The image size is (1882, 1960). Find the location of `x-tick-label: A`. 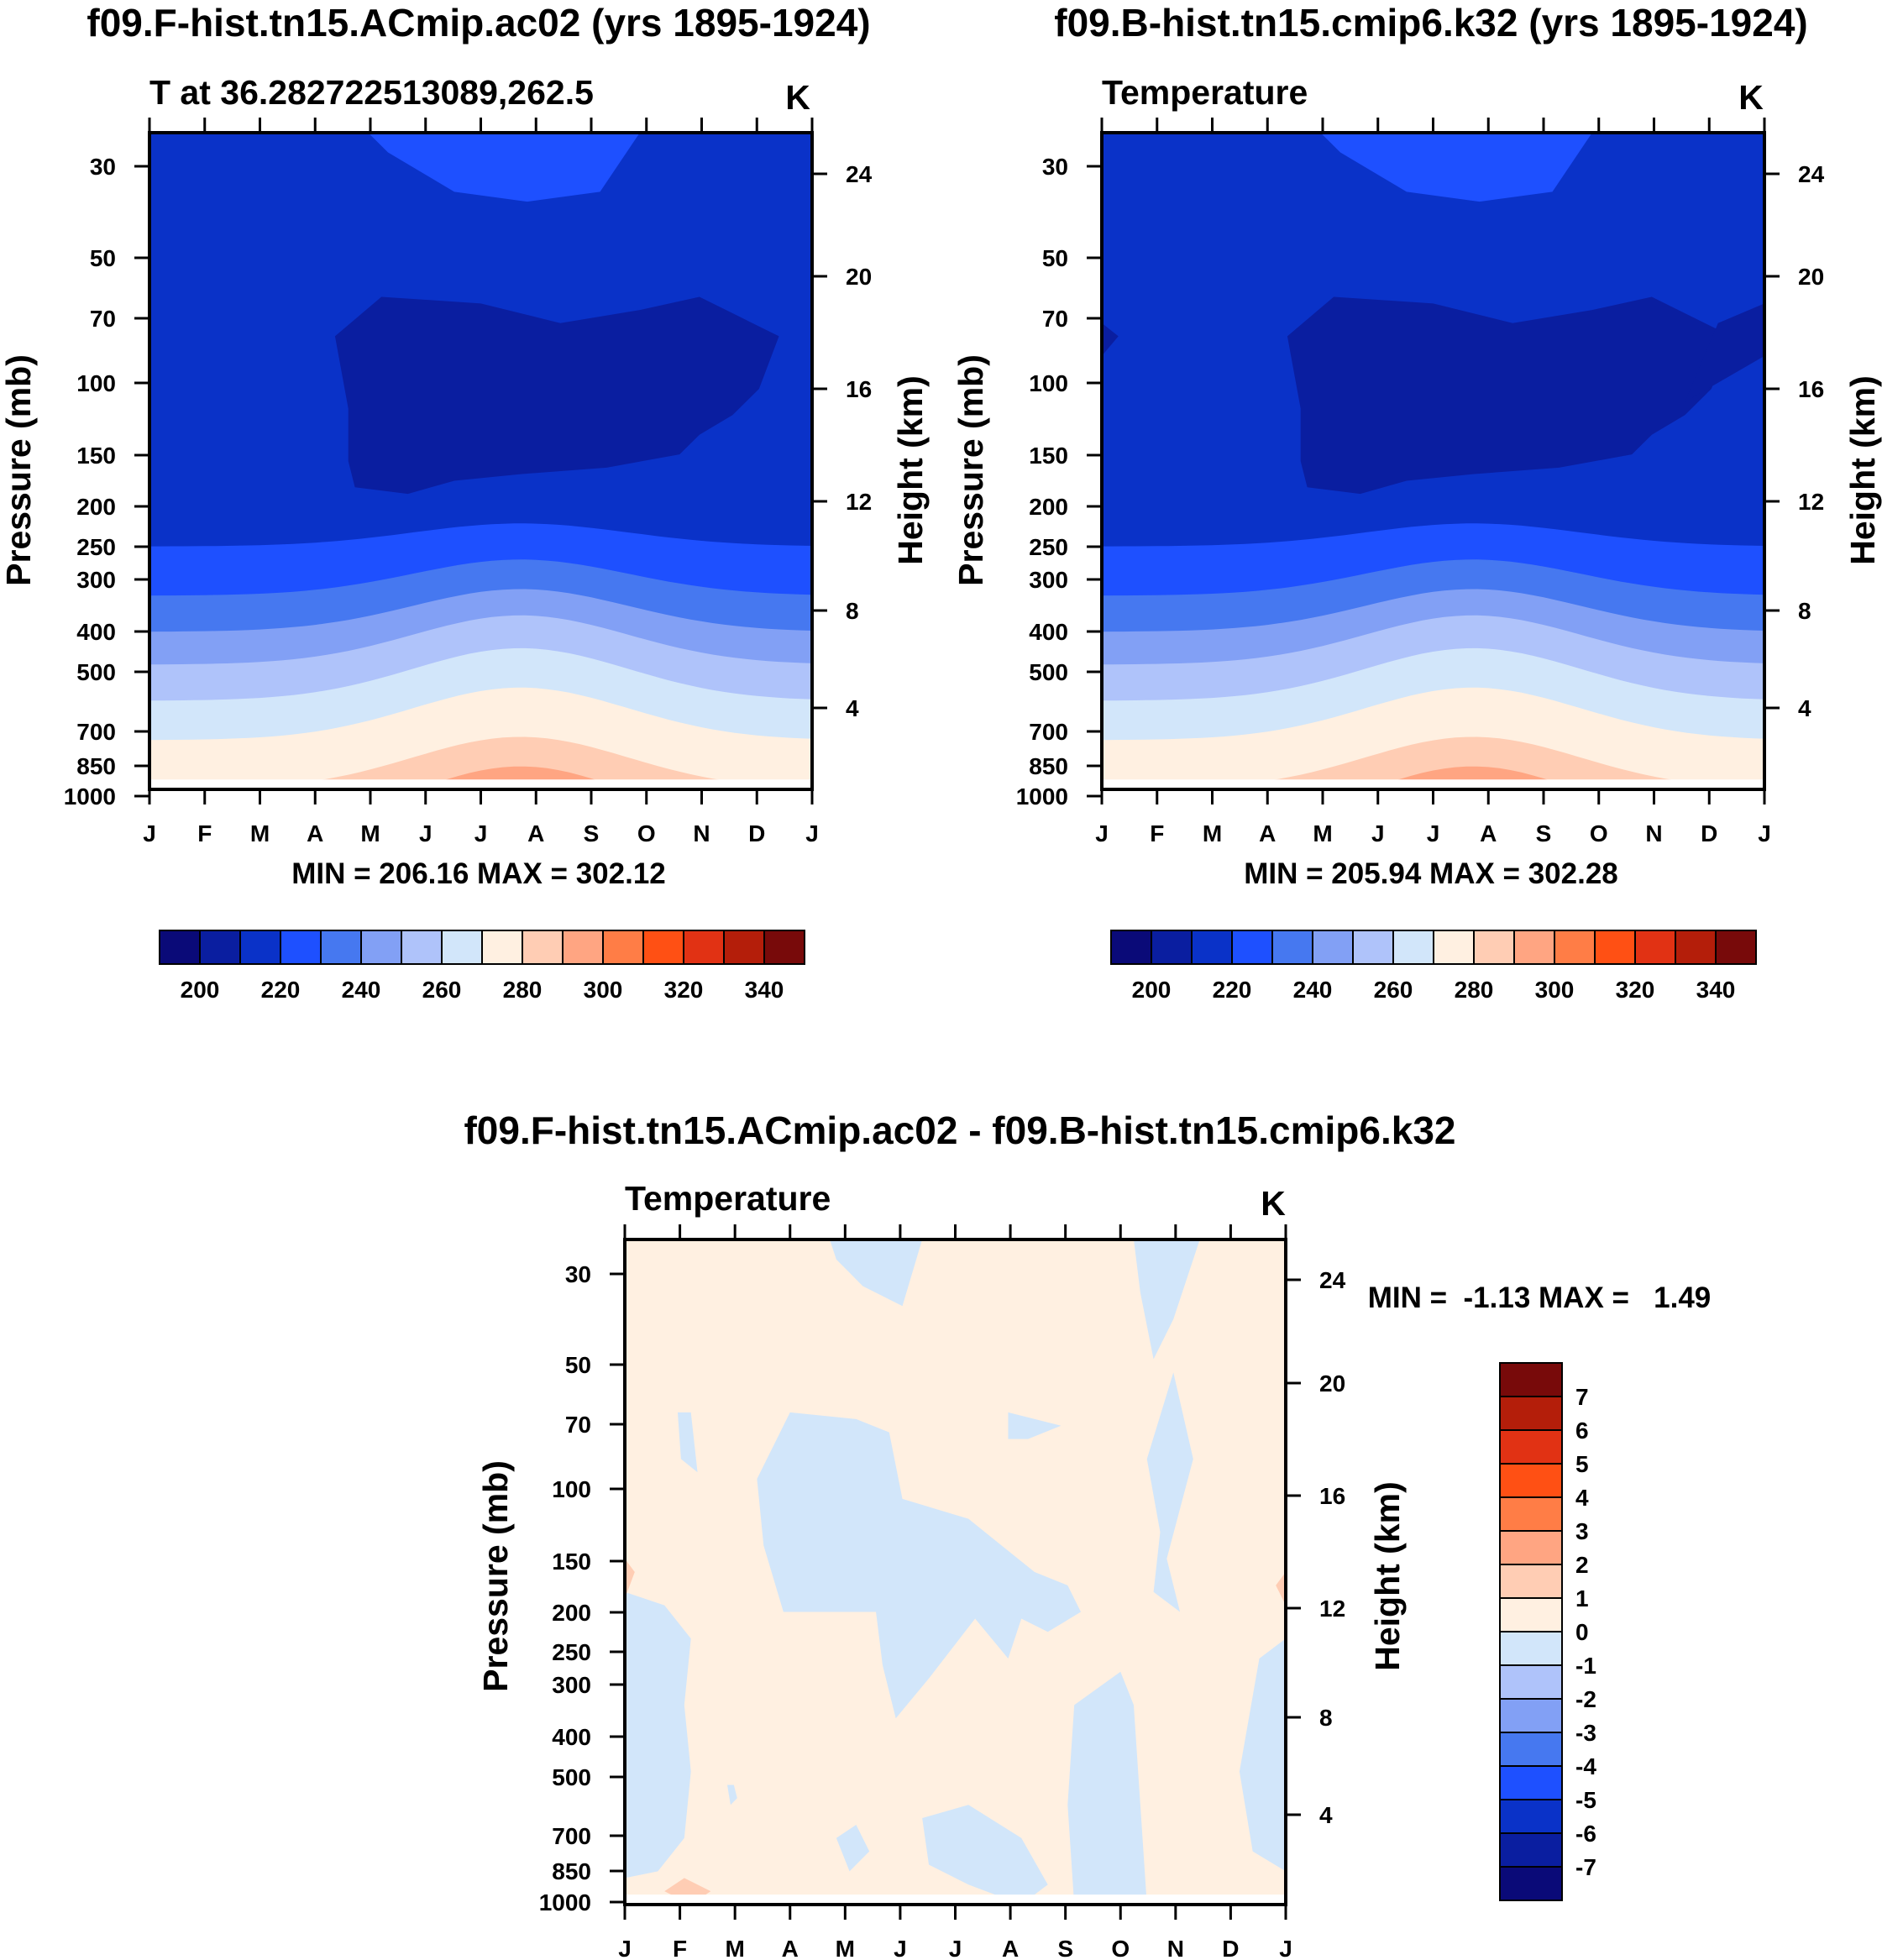

x-tick-label: A is located at coordinates (1488, 833).